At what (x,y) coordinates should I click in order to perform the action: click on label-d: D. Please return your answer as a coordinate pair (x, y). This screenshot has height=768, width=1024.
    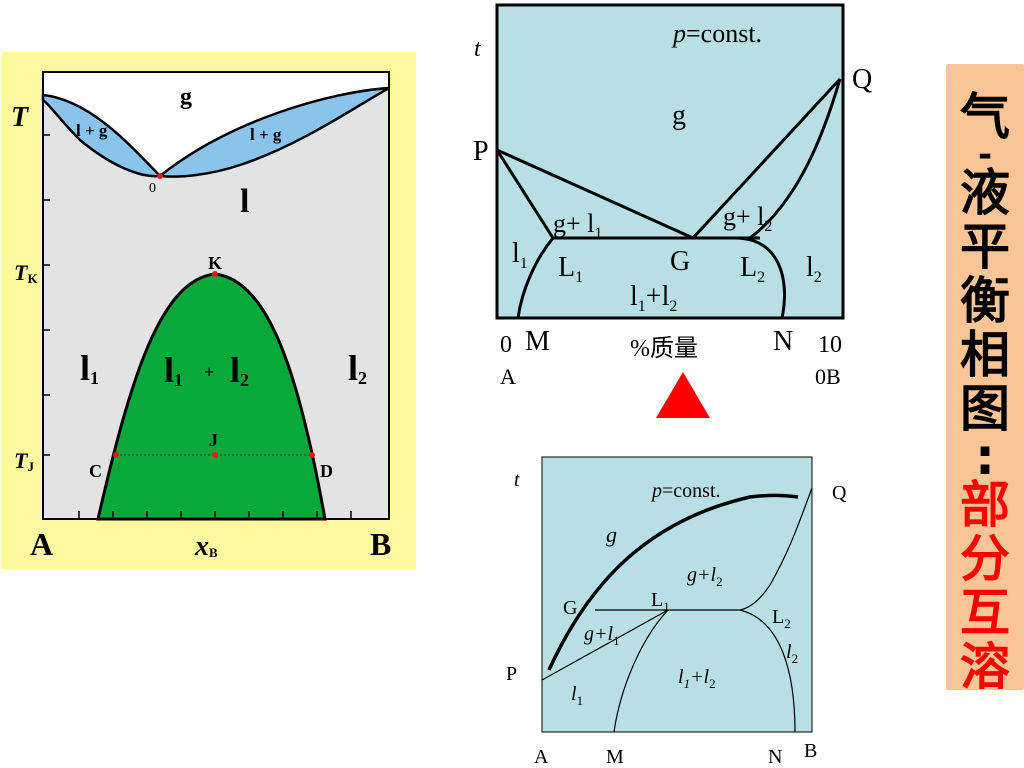
    Looking at the image, I should click on (326, 471).